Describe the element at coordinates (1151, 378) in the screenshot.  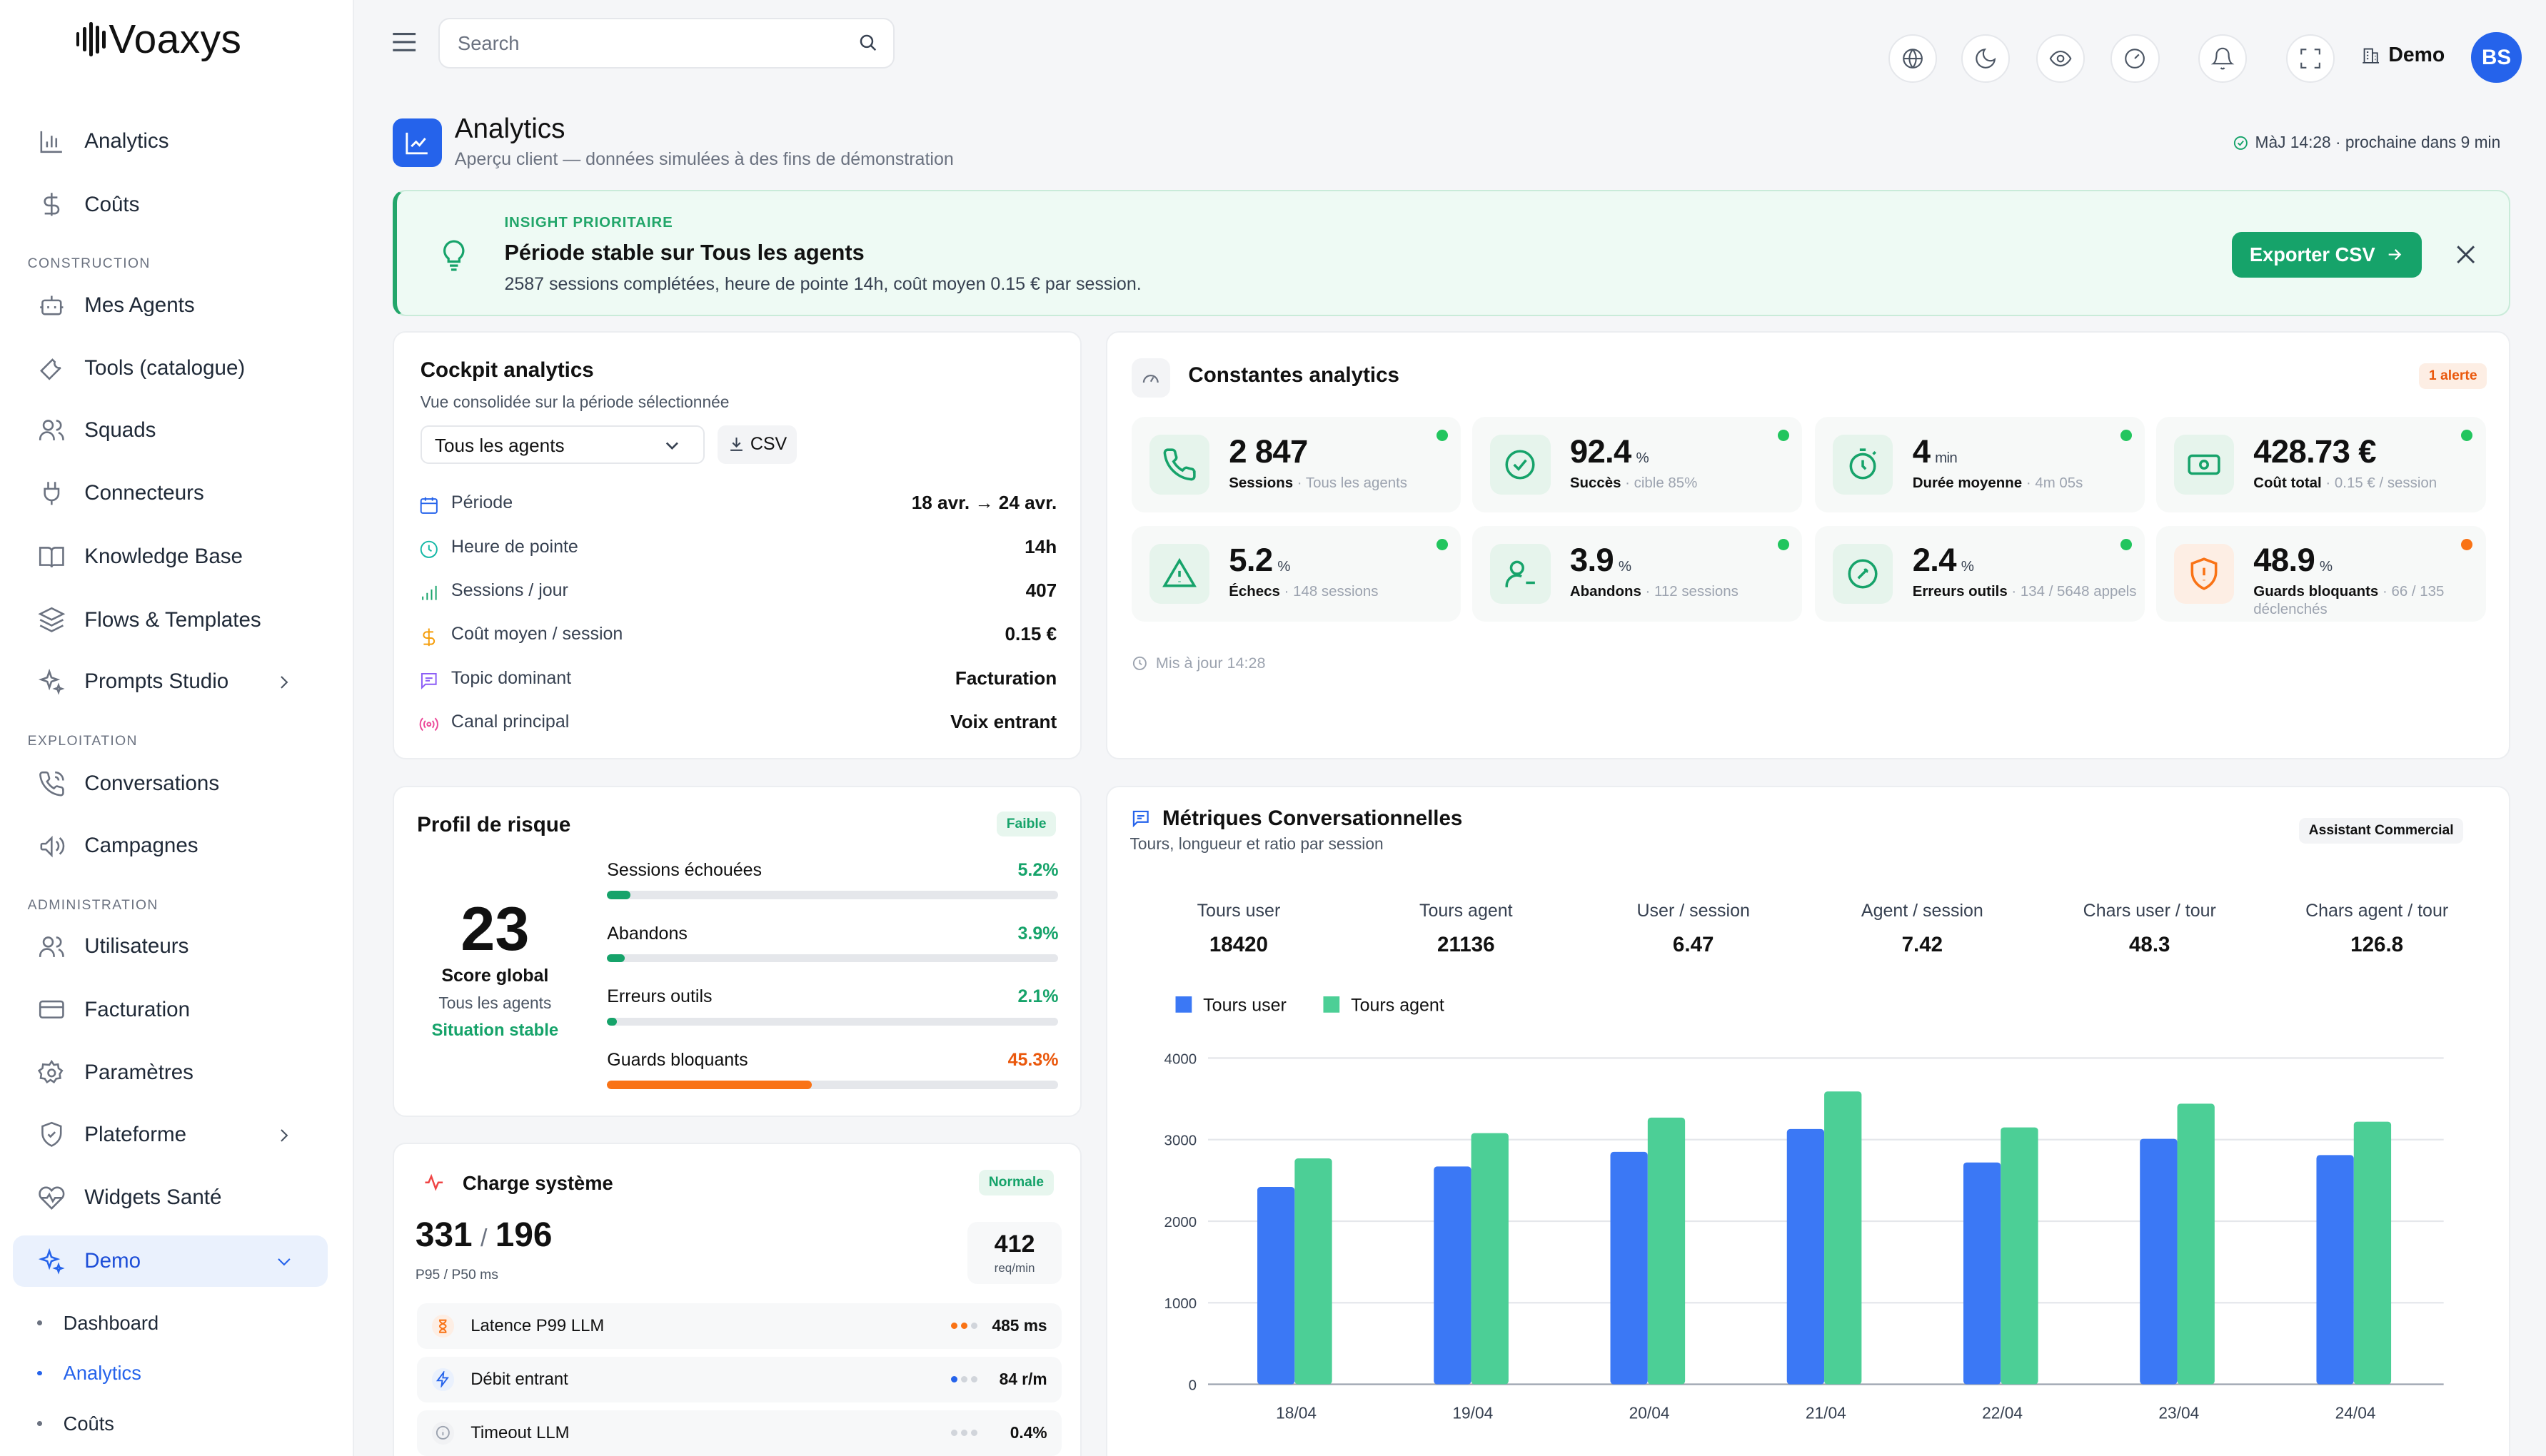
I see `gauge-icon` at that location.